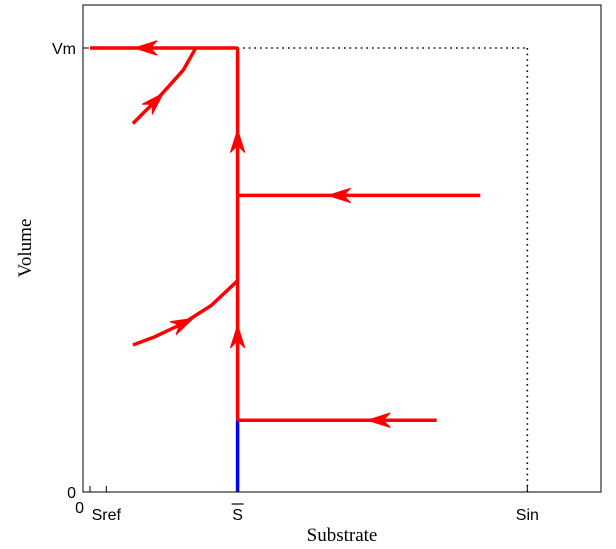  Describe the element at coordinates (64, 49) in the screenshot. I see `y-tick-label-1: Vm` at that location.